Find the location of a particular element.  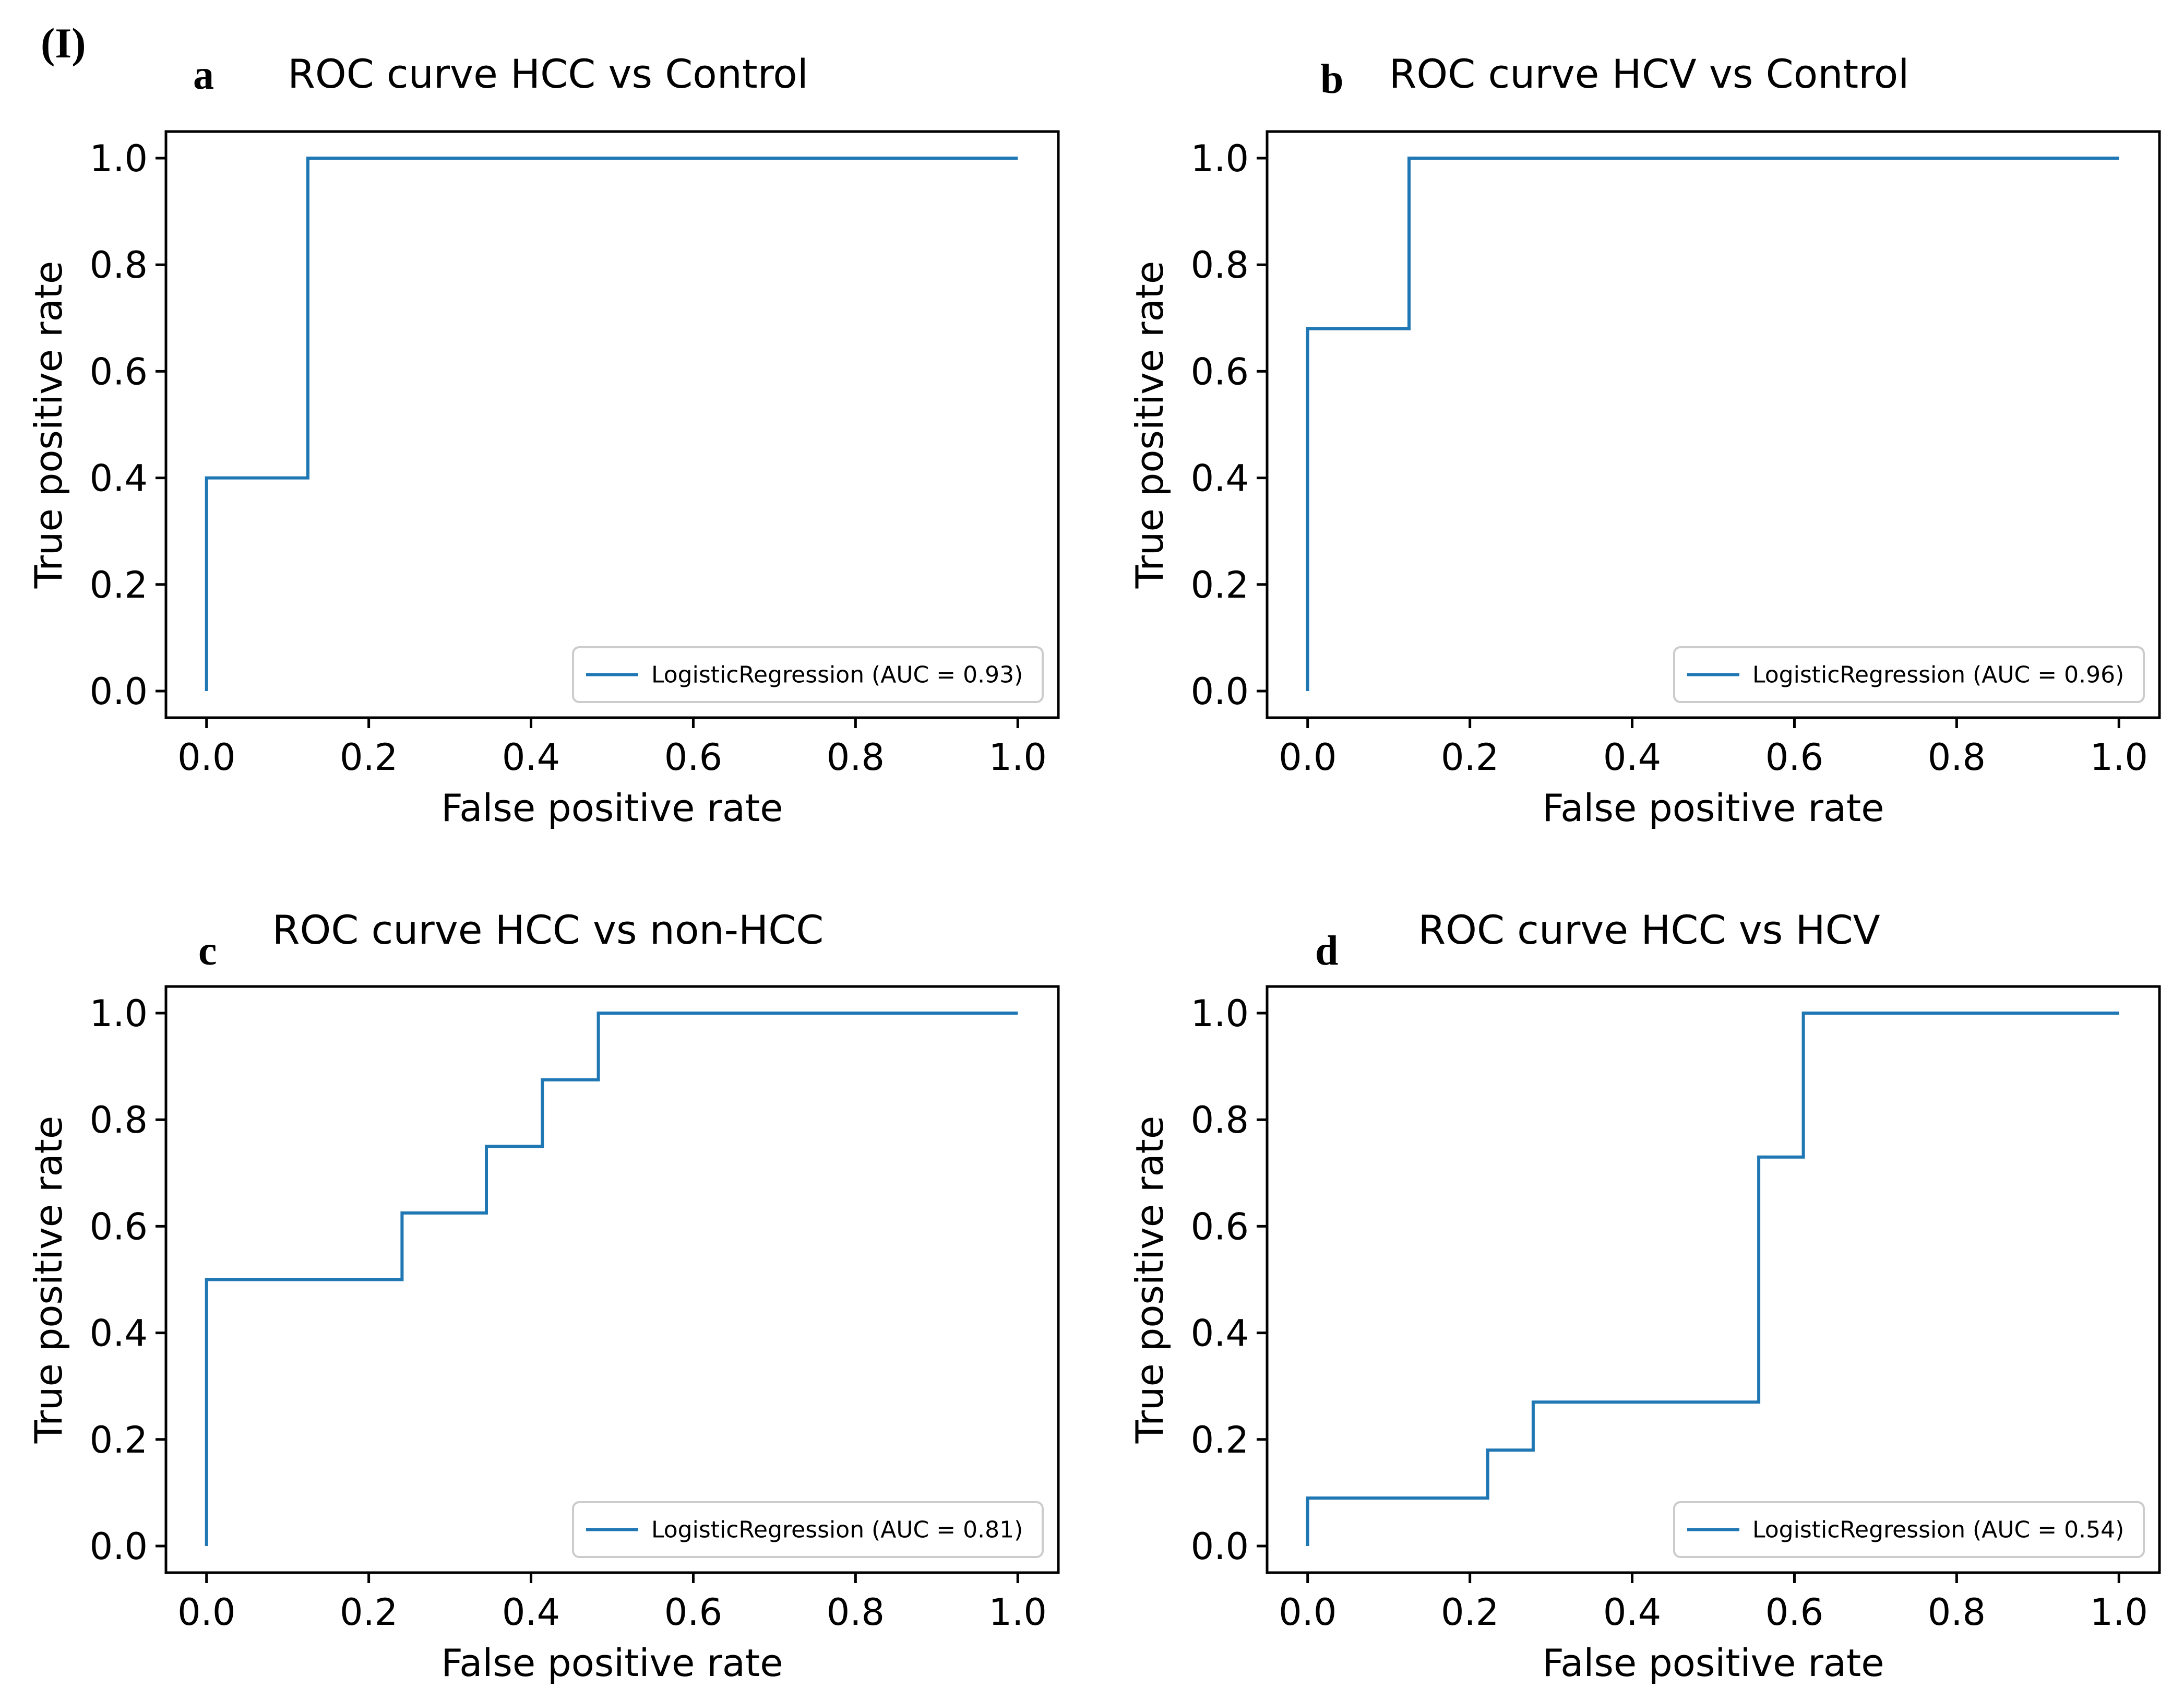

legend-label: LogisticRegression (AUC = 0.96) is located at coordinates (1938, 675).